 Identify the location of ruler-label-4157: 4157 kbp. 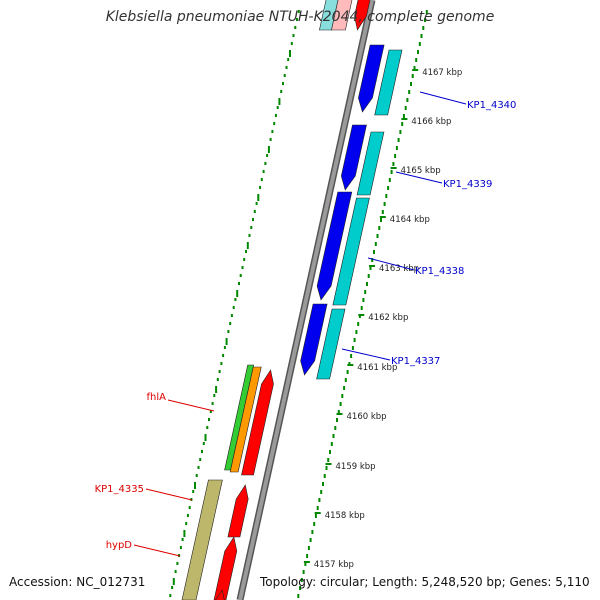
(334, 565).